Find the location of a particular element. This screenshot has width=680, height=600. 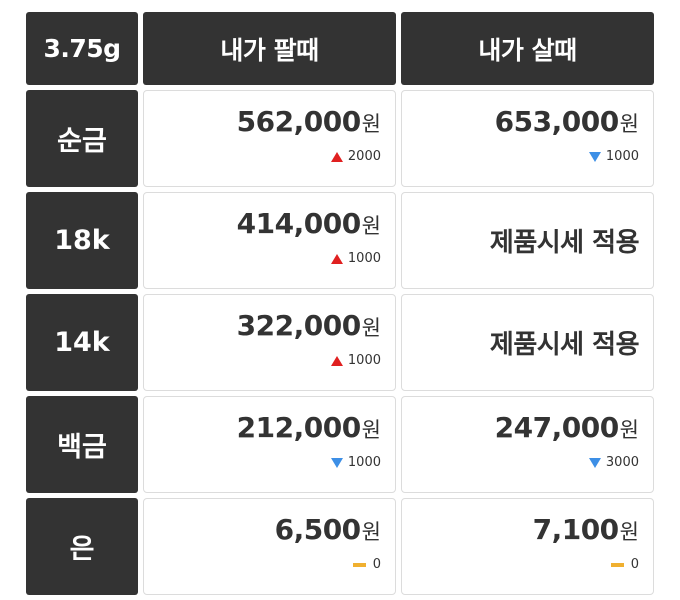

sell-column-header: 내가 팔때 is located at coordinates (269, 48).